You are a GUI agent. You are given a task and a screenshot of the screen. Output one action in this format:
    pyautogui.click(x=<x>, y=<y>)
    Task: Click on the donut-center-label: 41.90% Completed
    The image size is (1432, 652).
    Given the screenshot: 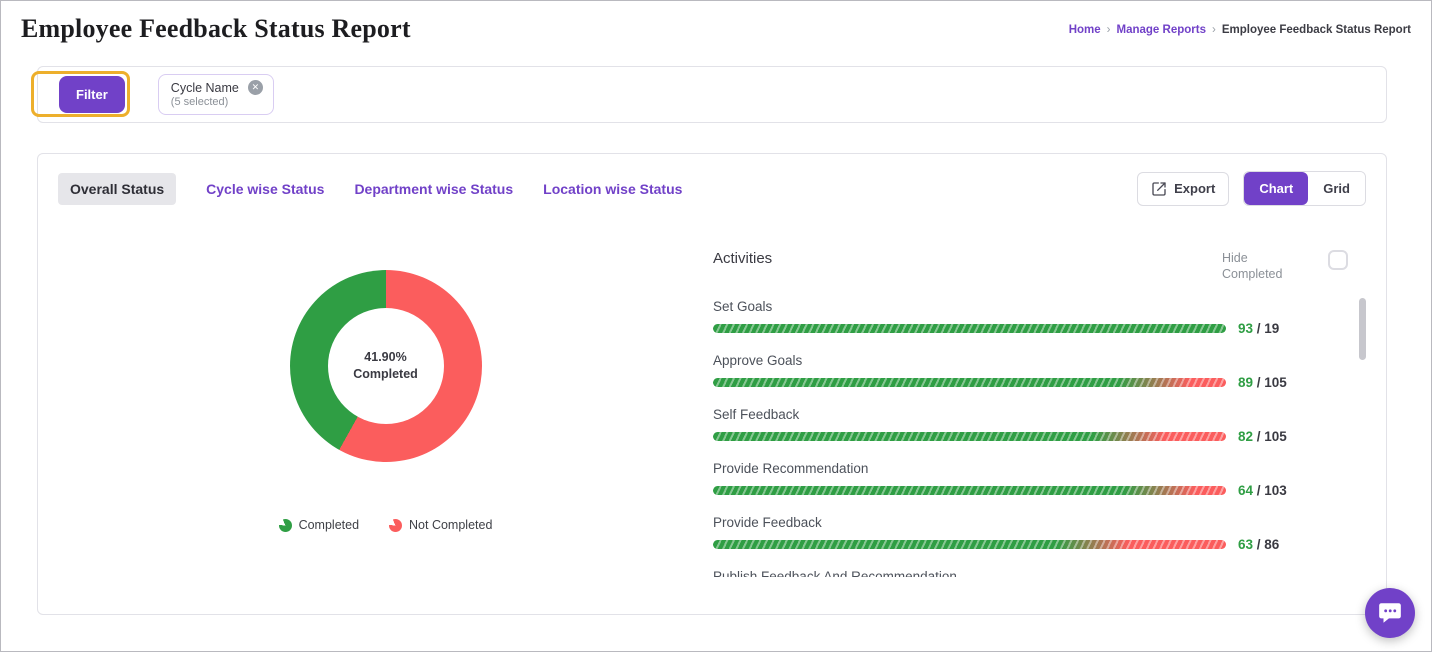 What is the action you would take?
    pyautogui.click(x=385, y=366)
    